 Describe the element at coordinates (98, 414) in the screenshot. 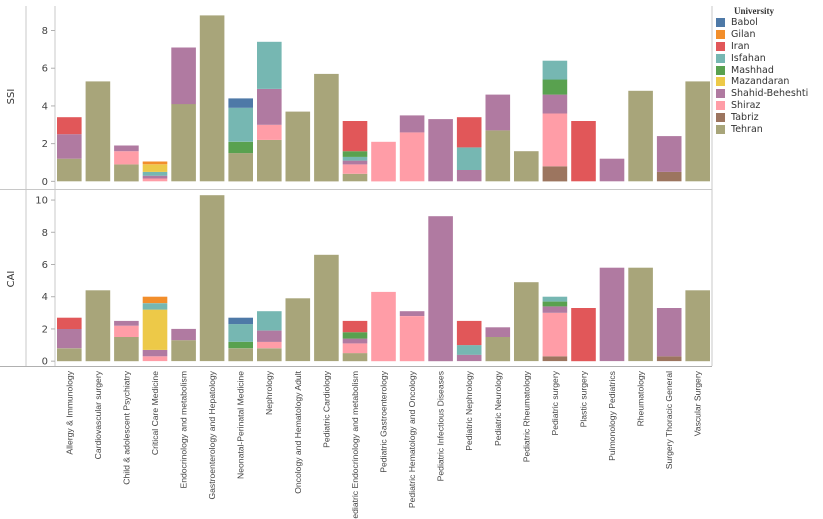

I see `x-tick-label: Cardiovascular surgery` at that location.